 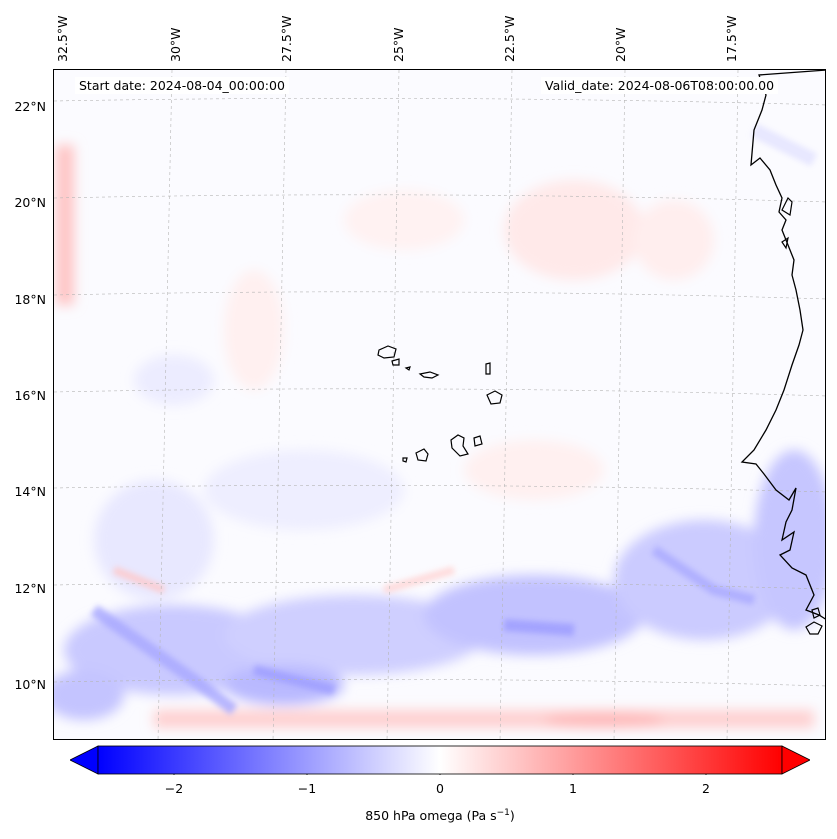 What do you see at coordinates (509, 38) in the screenshot?
I see `lon-label: 22.5°W` at bounding box center [509, 38].